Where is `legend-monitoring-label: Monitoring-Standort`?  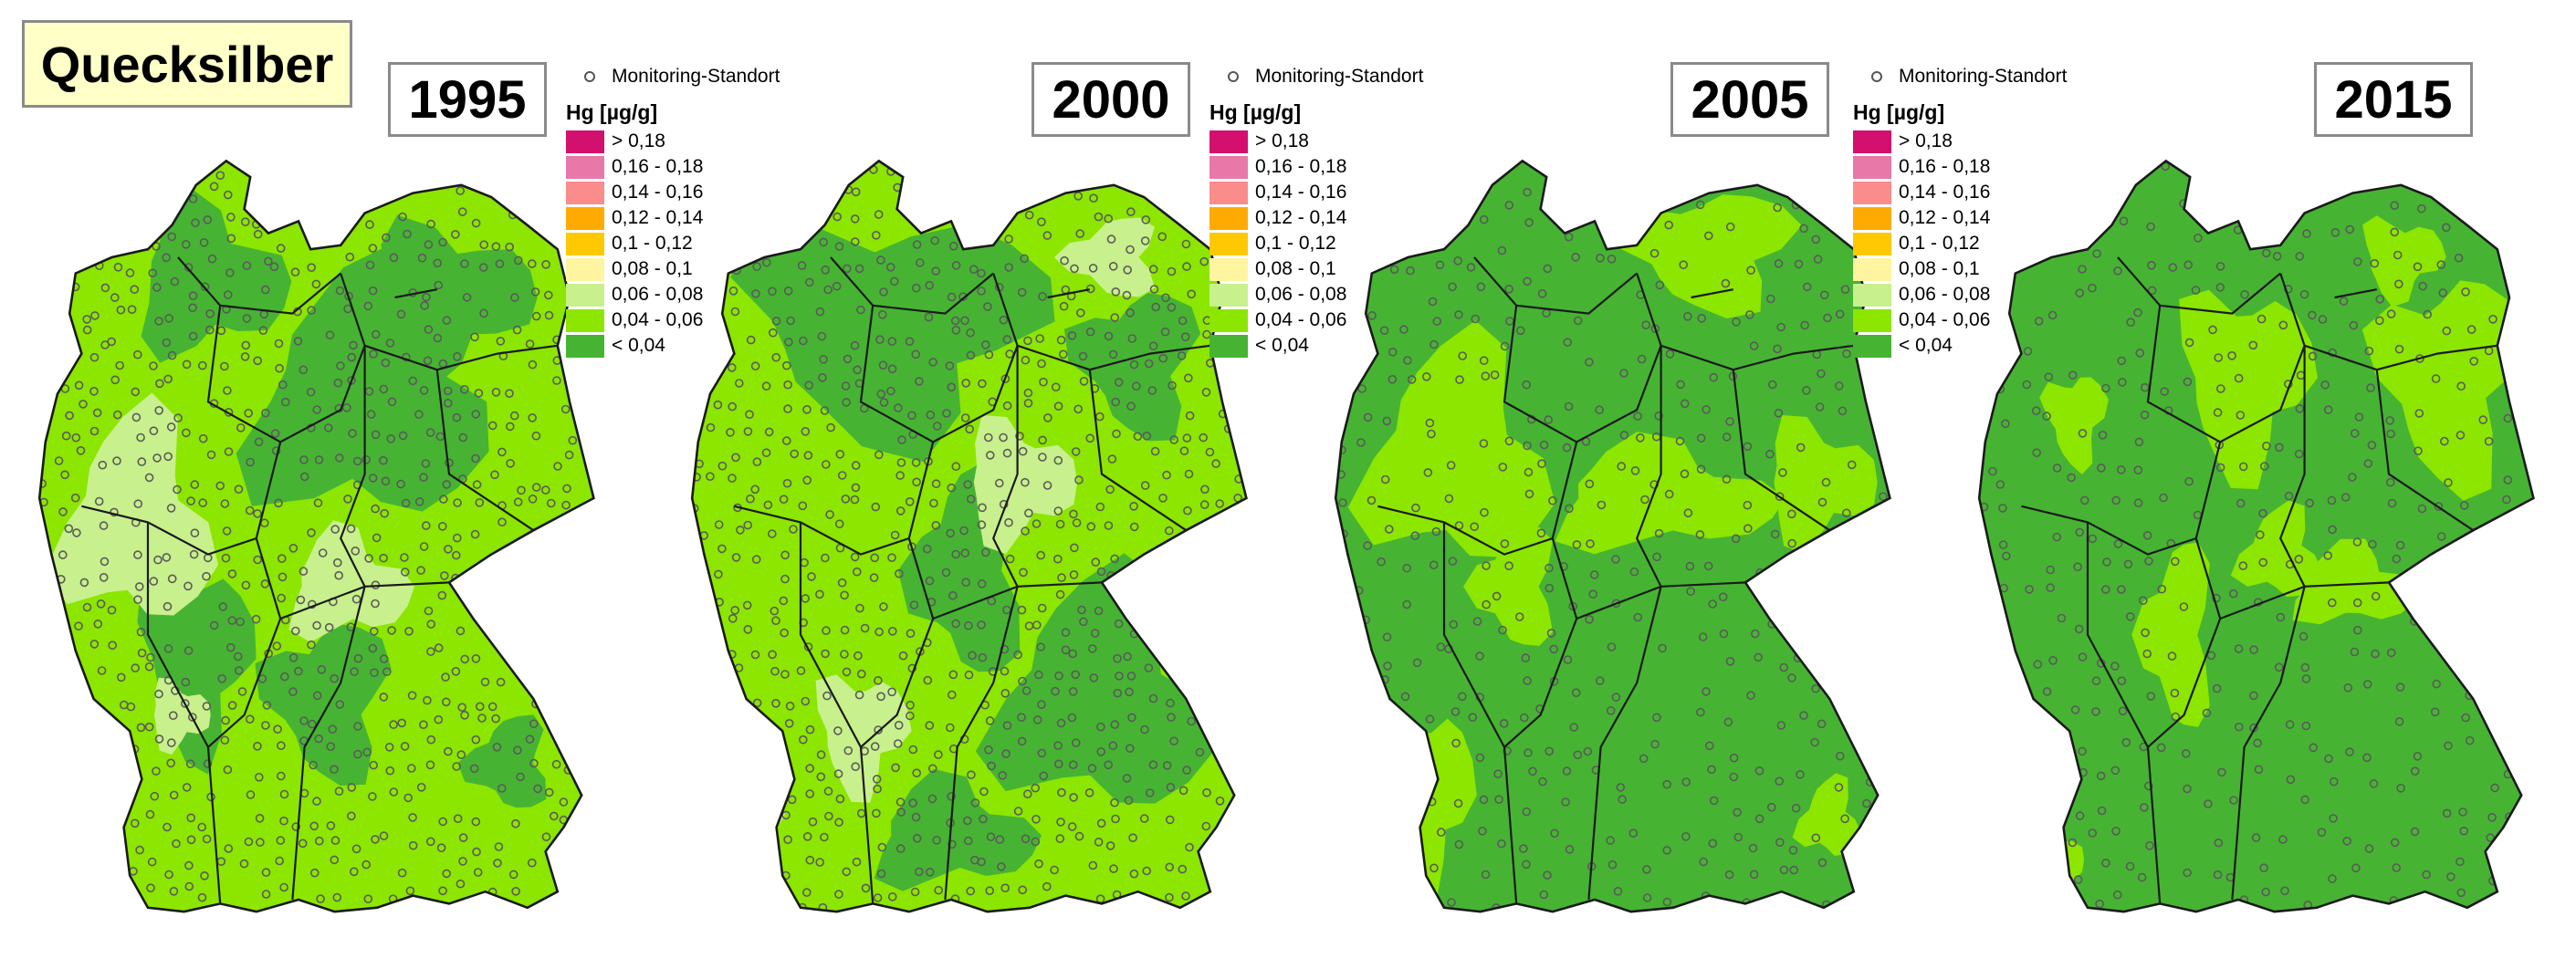 legend-monitoring-label: Monitoring-Standort is located at coordinates (1983, 76).